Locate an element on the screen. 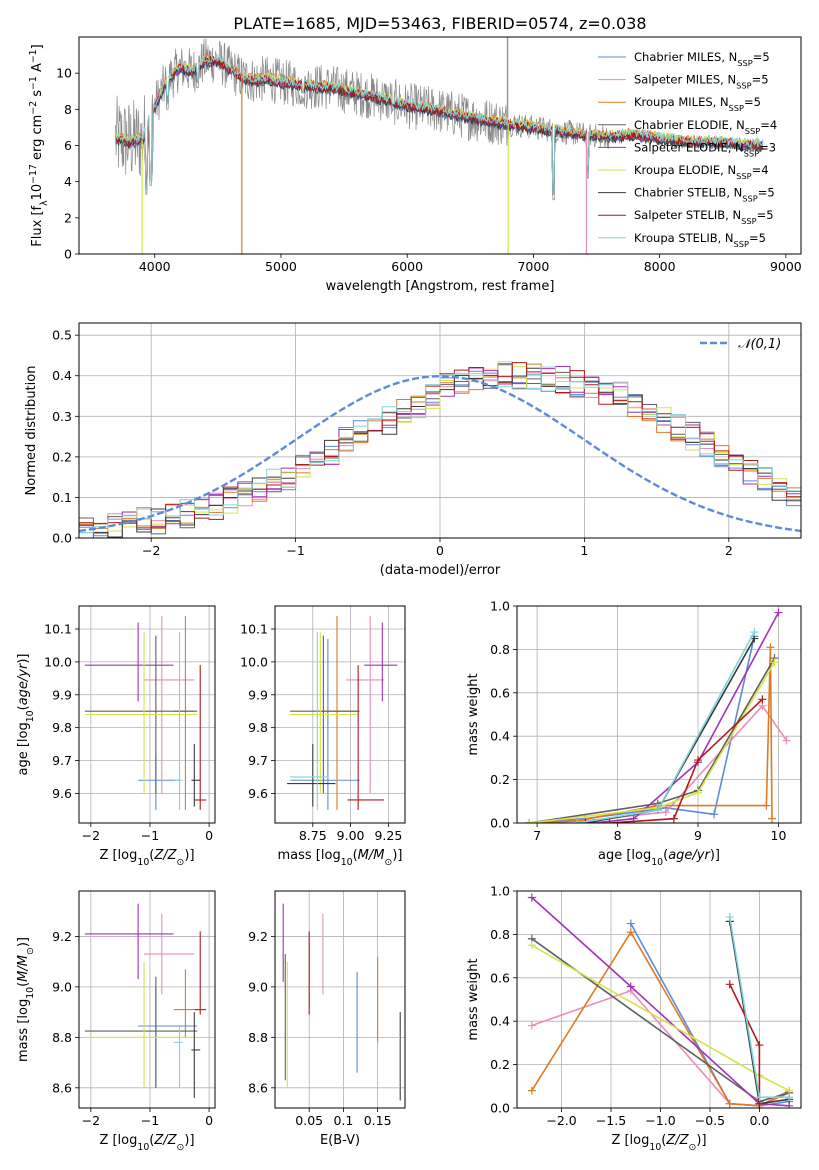 This screenshot has height=1170, width=819. mass_vs_Z-x-label: Z [log10(Z/Z⊙)] is located at coordinates (146, 1143).